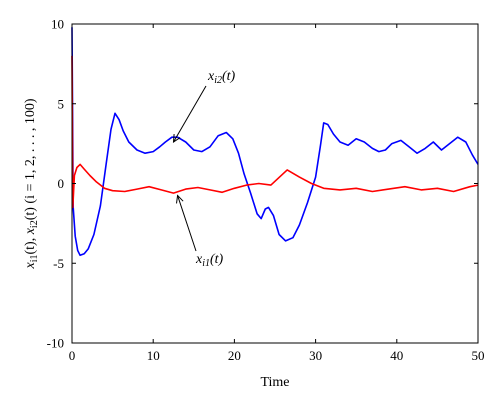 This screenshot has height=410, width=500. I want to click on x-tick-label: 20, so click(234, 355).